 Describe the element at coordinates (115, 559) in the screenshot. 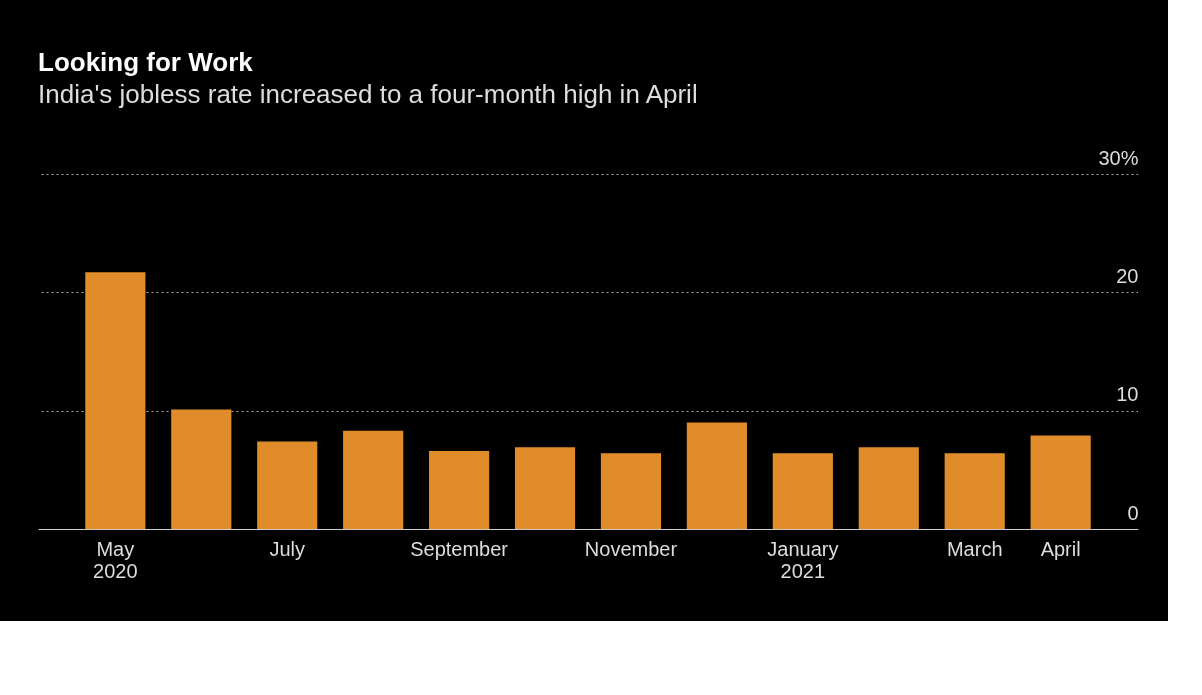

I see `x-tick-label: May 2020` at that location.